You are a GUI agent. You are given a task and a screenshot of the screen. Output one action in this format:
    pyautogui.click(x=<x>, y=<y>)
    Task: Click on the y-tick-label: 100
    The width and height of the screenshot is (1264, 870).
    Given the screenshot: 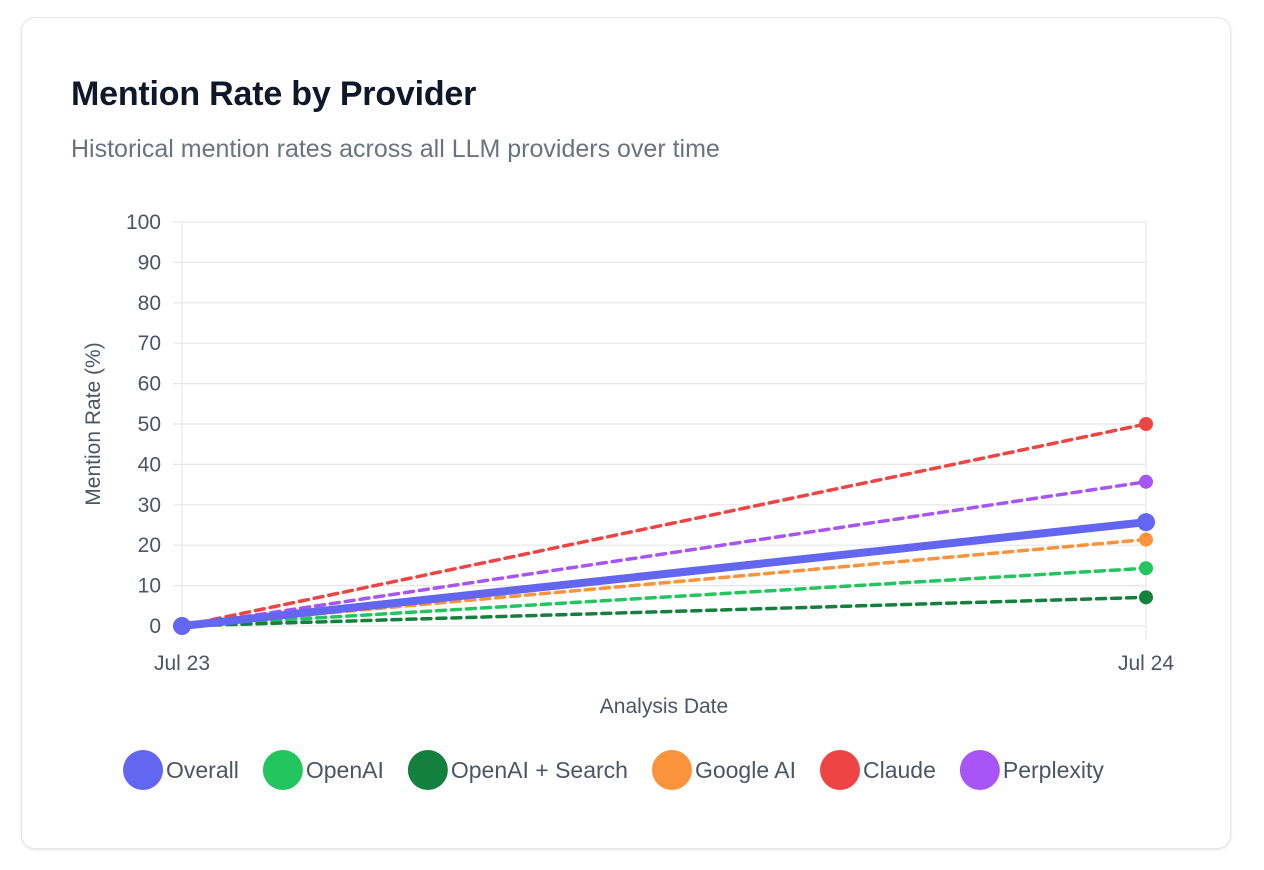 What is the action you would take?
    pyautogui.click(x=143, y=222)
    